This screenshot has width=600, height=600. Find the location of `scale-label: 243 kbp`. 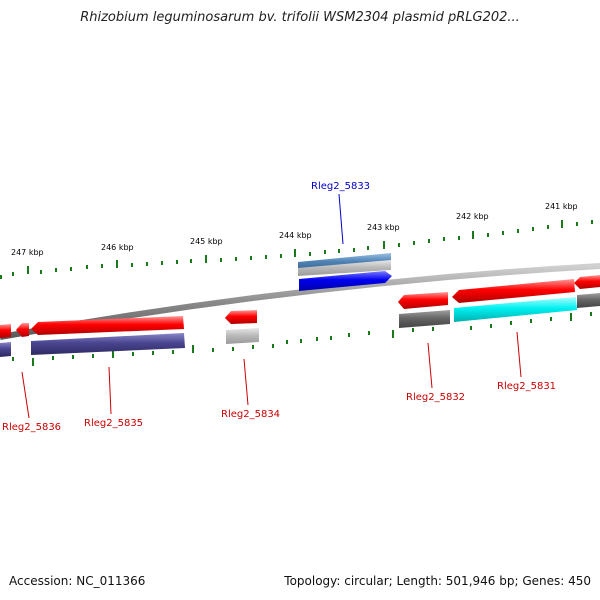

scale-label: 243 kbp is located at coordinates (383, 227).